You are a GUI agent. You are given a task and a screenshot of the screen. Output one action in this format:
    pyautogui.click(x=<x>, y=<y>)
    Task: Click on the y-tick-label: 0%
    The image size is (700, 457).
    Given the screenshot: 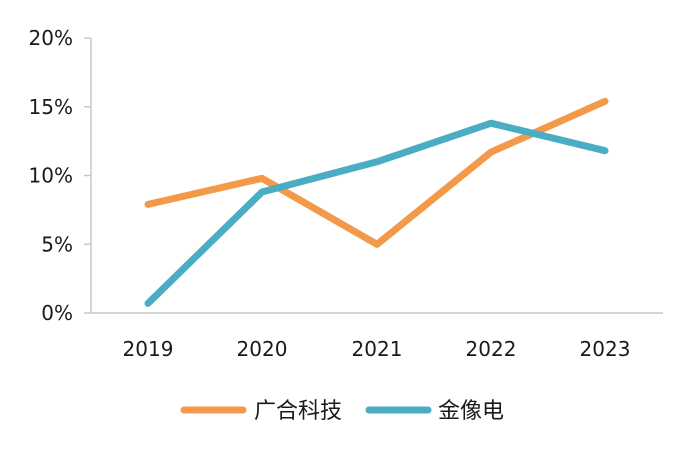 What is the action you would take?
    pyautogui.click(x=57, y=313)
    